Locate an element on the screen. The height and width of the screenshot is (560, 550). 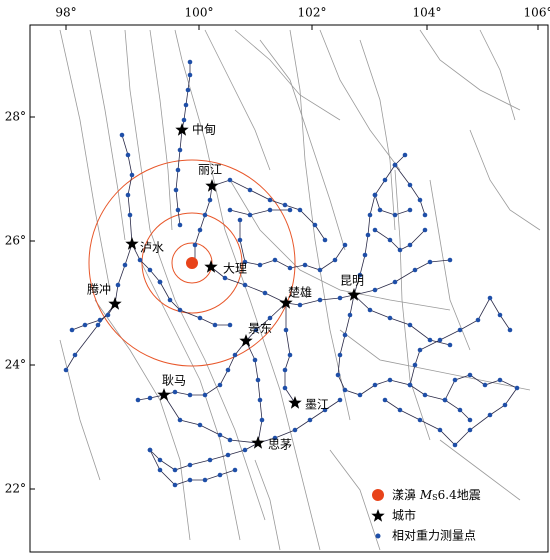
legend: 漾濞 MS6.4地震 城市 相对重力测量点 is located at coordinates (426, 515).